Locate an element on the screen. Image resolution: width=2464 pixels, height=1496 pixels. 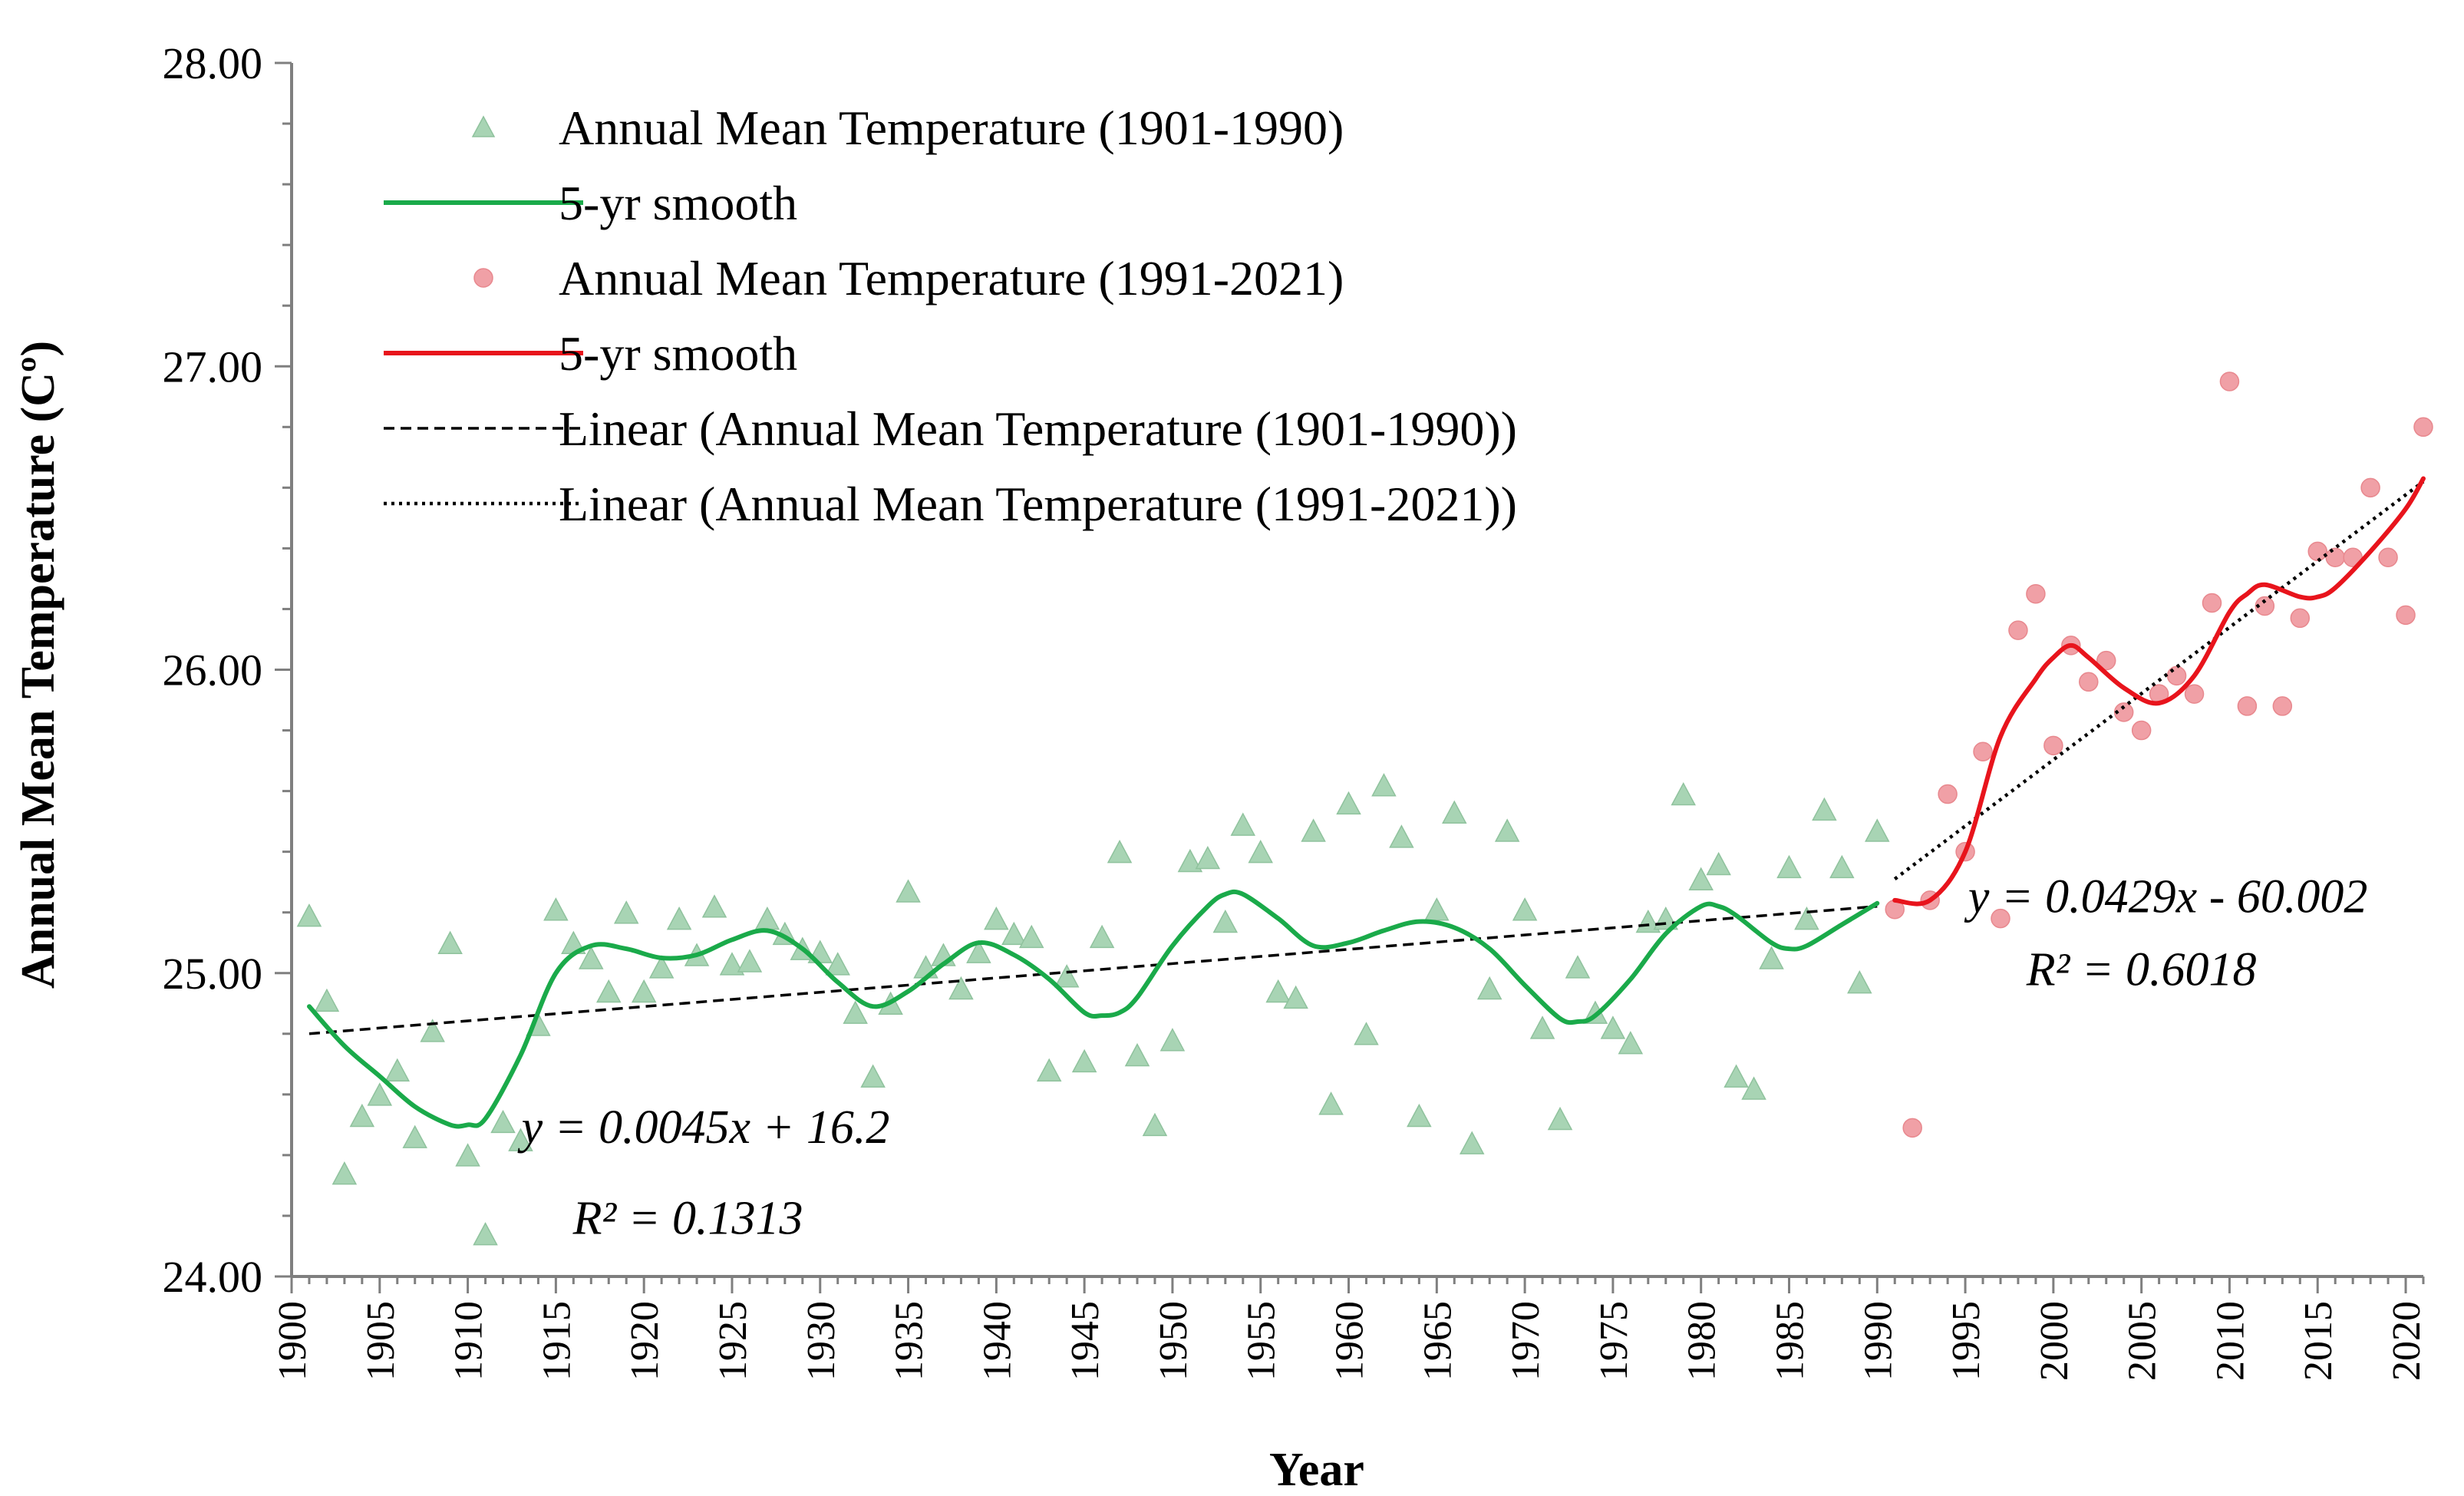
x-tick-label: 2010 is located at coordinates (2230, 1341).